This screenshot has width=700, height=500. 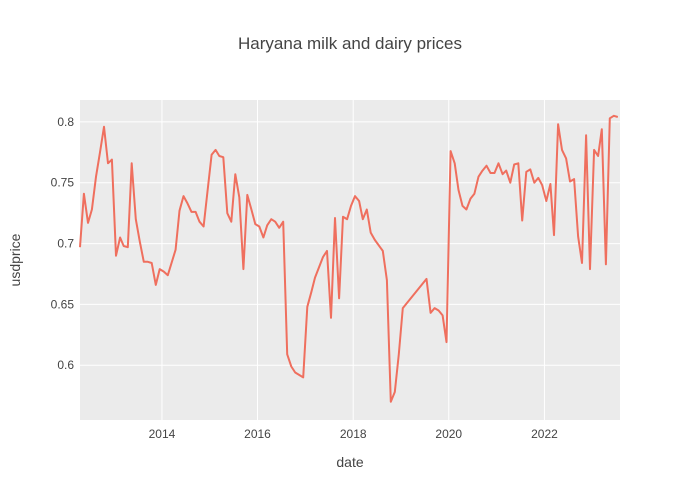 I want to click on x-tick-label: 2016, so click(x=257, y=434).